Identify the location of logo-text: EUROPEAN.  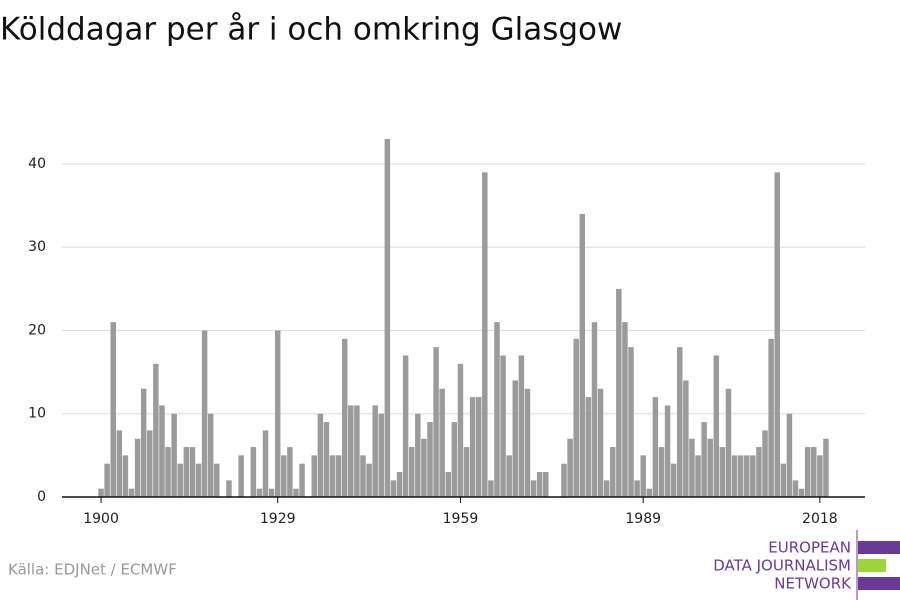
(809, 548).